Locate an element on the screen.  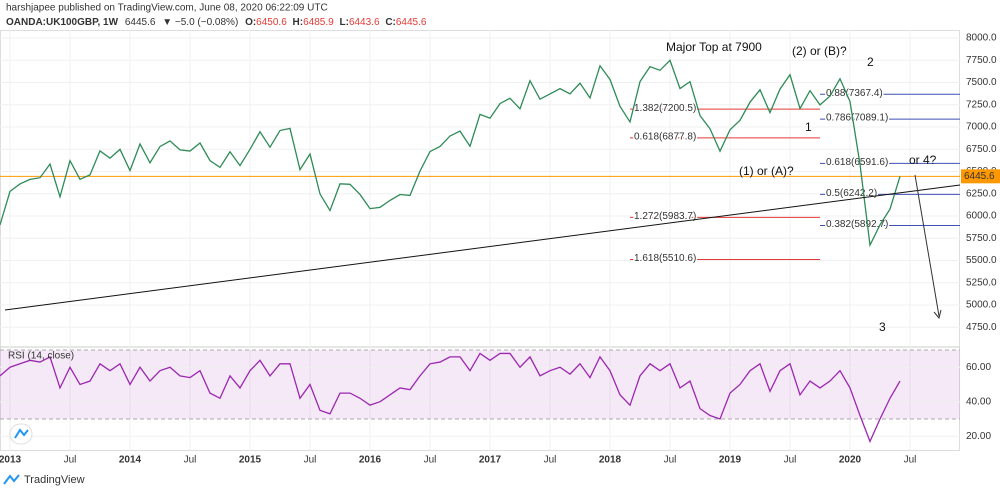
low: 6443.6 is located at coordinates (364, 22).